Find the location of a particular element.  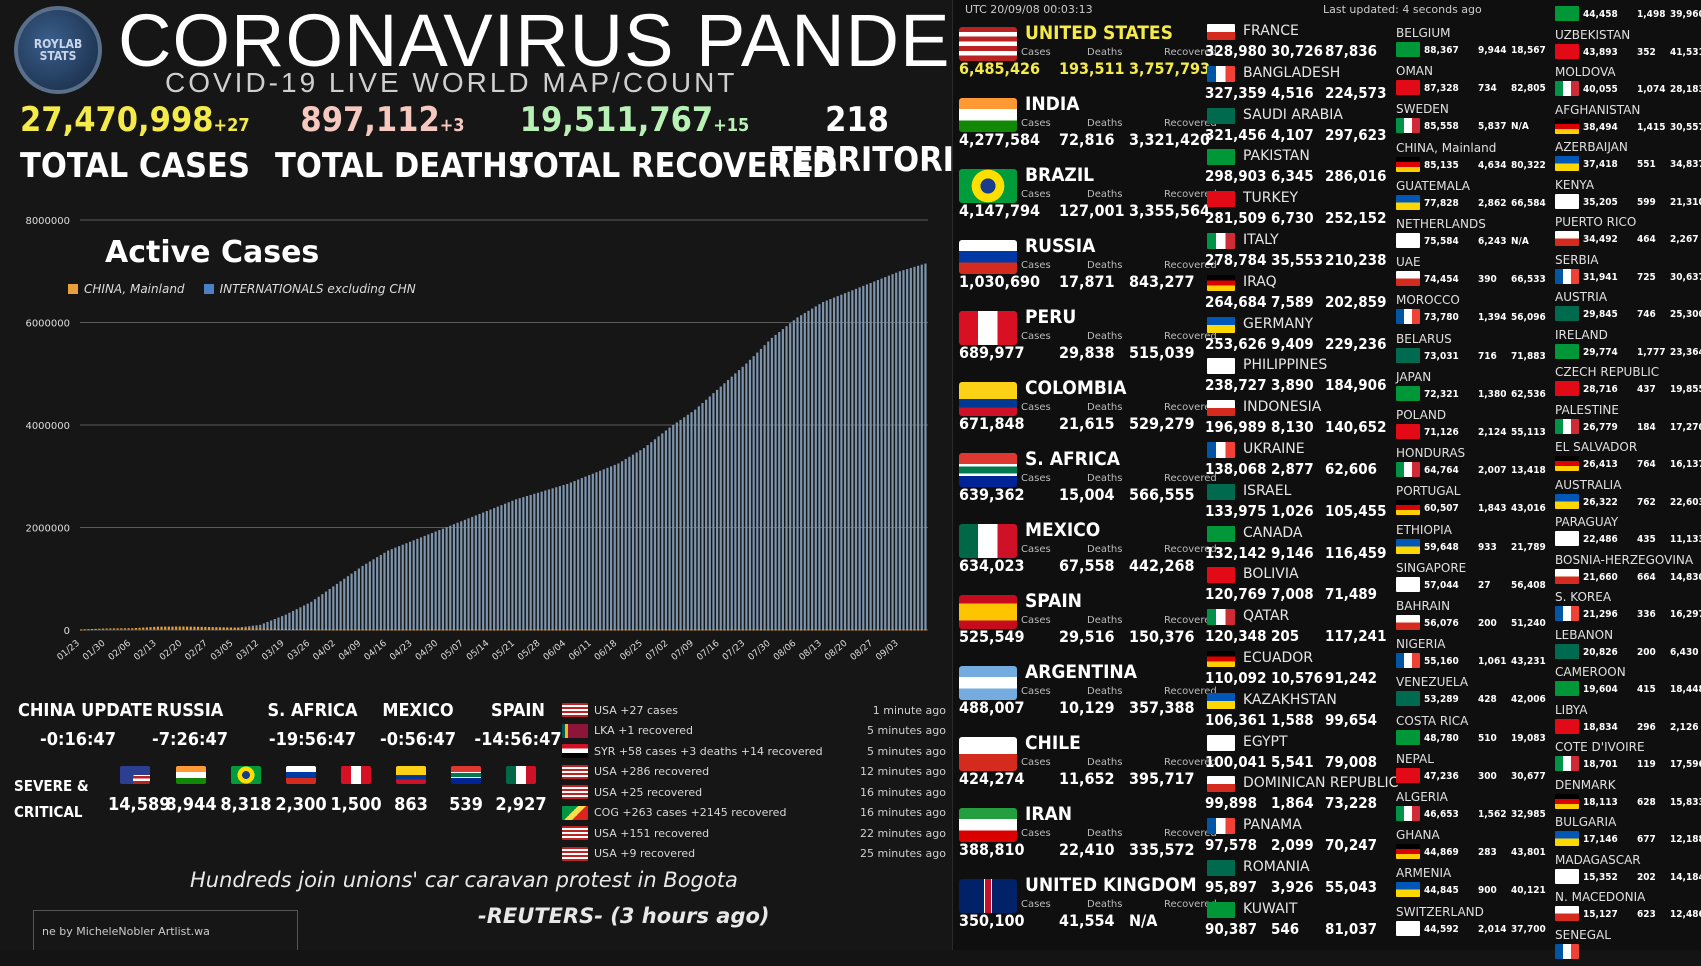

x-tick-label: 08/20 is located at coordinates (836, 650).